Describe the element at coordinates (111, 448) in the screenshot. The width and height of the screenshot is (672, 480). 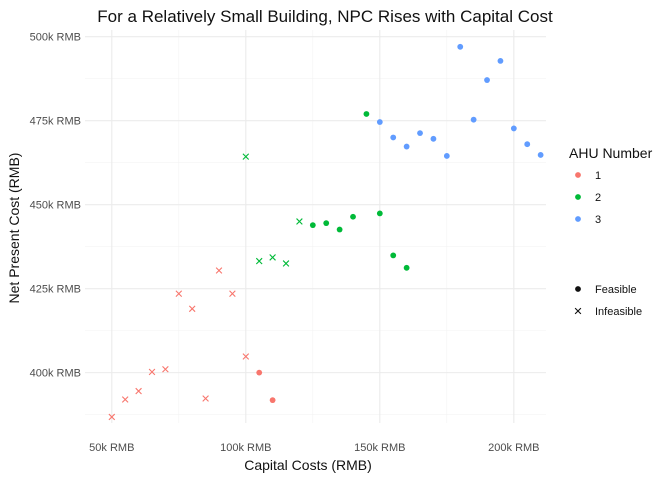
I see `x-tick-label: 50k RMB` at that location.